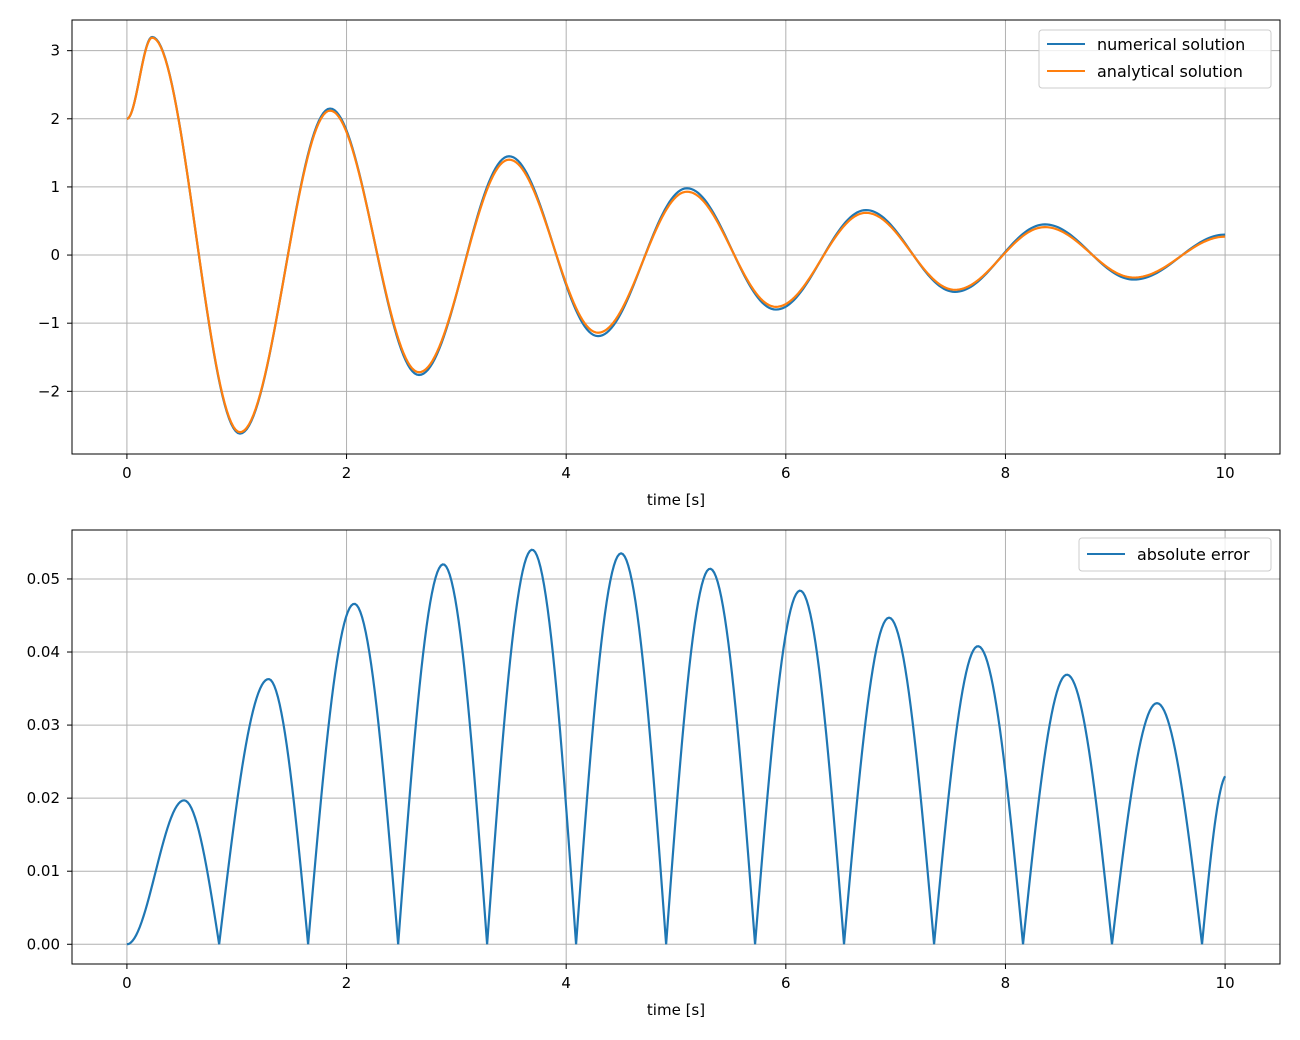 This screenshot has width=1300, height=1040. Describe the element at coordinates (1225, 983) in the screenshot. I see `error-x-tick-label: 10` at that location.